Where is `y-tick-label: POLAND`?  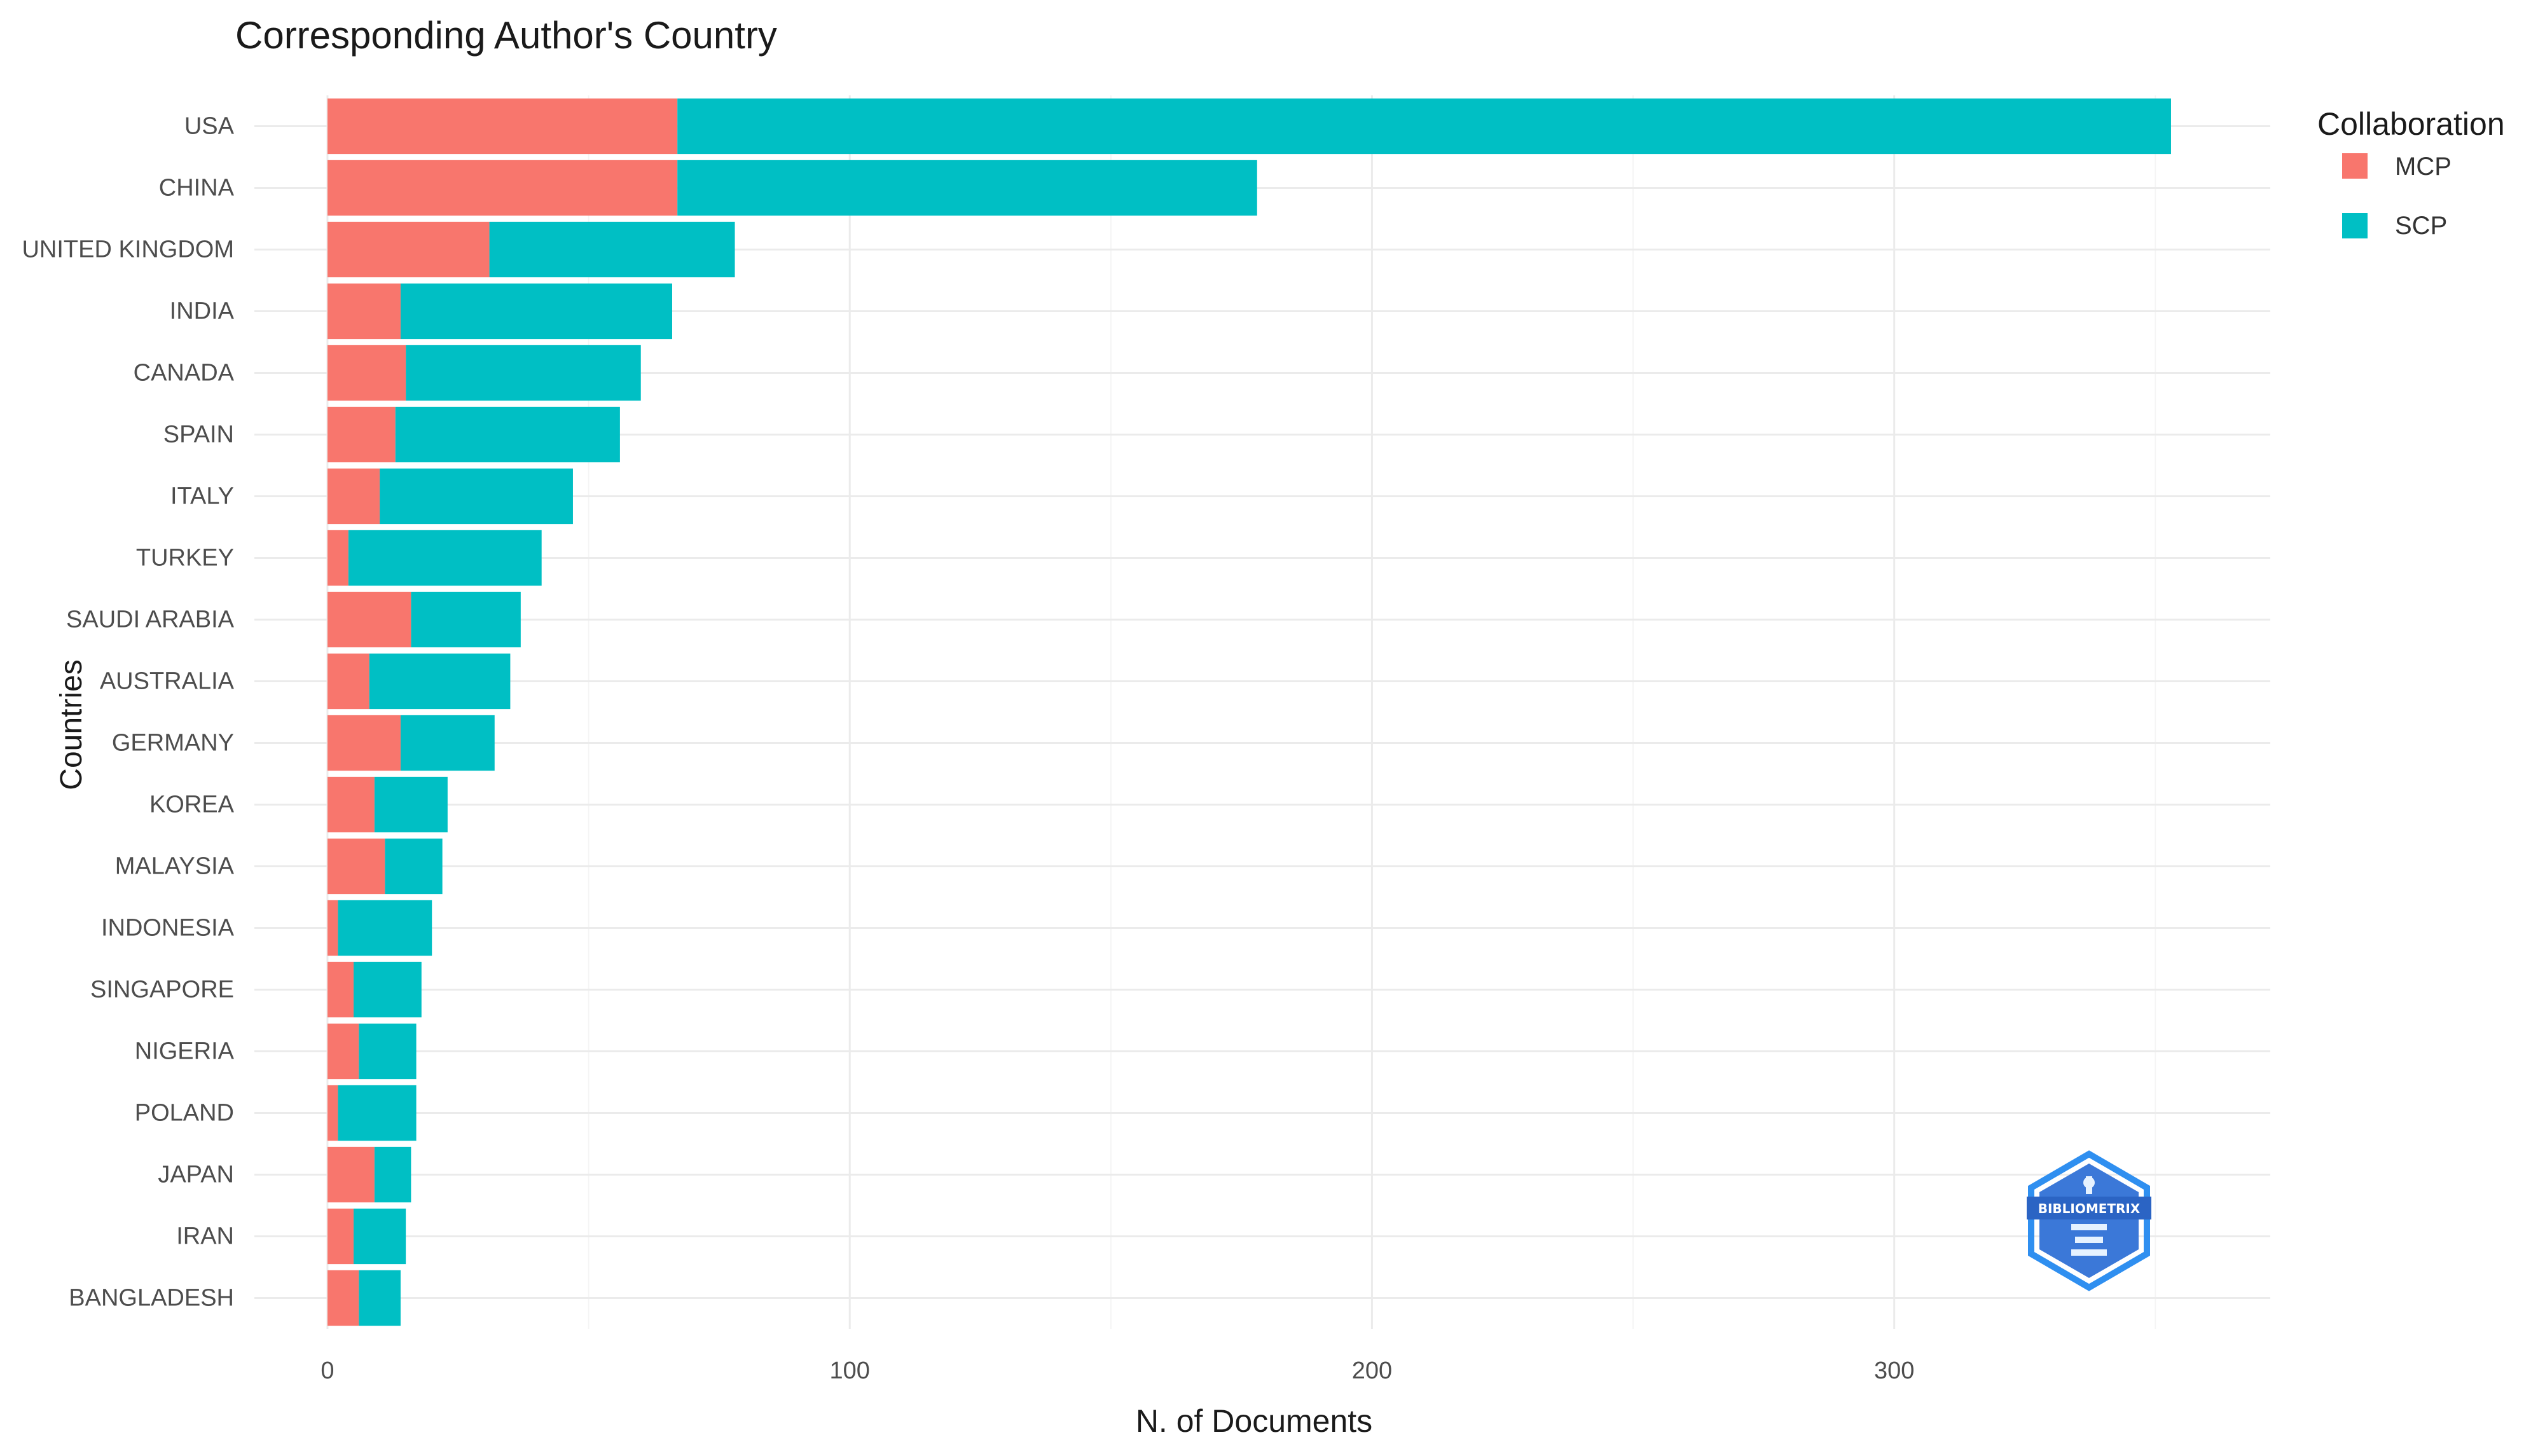 y-tick-label: POLAND is located at coordinates (184, 1113).